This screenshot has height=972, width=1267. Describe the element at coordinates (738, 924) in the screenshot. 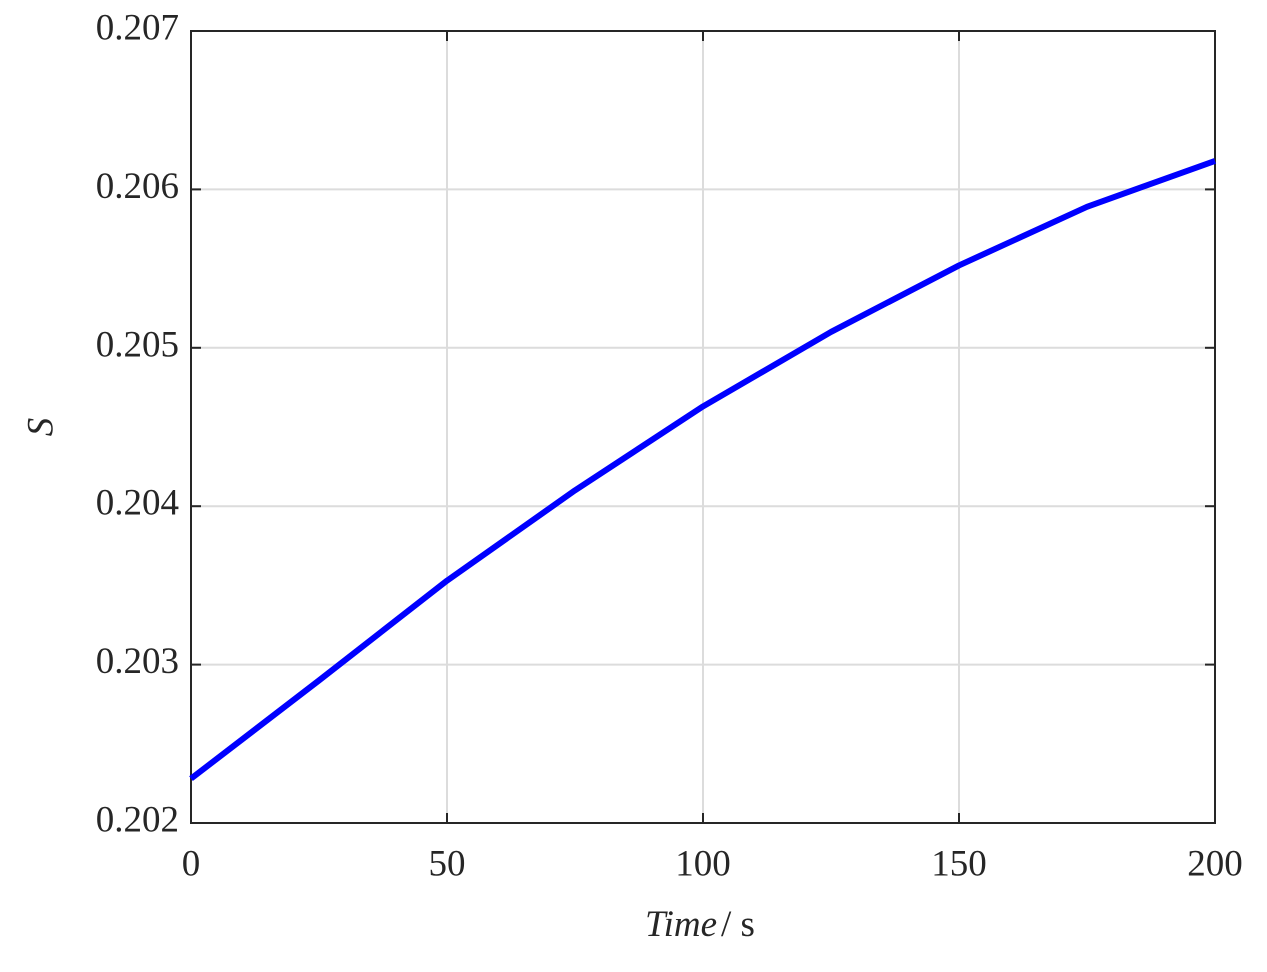

I see `x-label-unit: / s` at that location.